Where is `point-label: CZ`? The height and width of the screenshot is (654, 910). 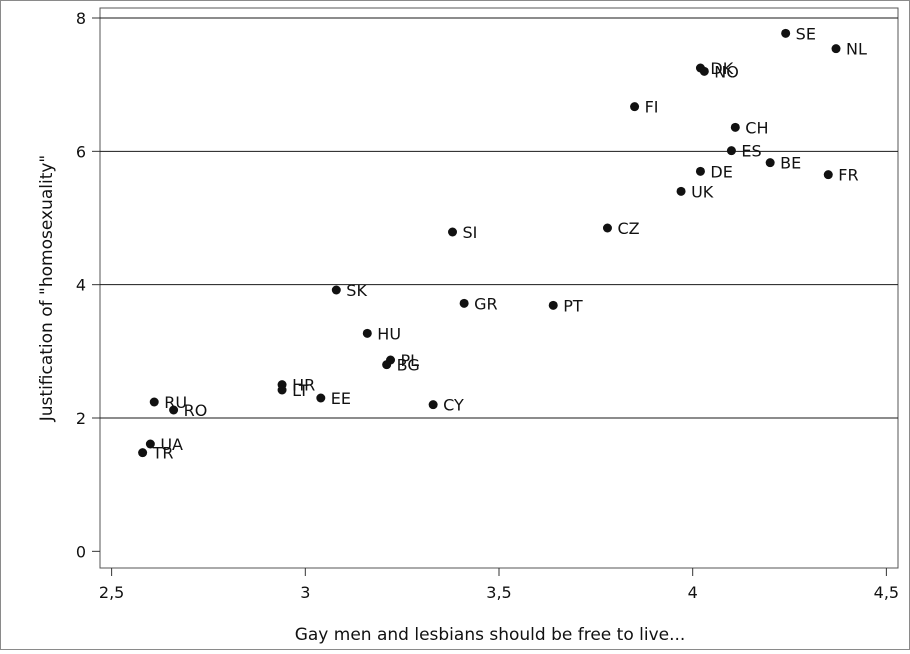 point-label: CZ is located at coordinates (628, 228).